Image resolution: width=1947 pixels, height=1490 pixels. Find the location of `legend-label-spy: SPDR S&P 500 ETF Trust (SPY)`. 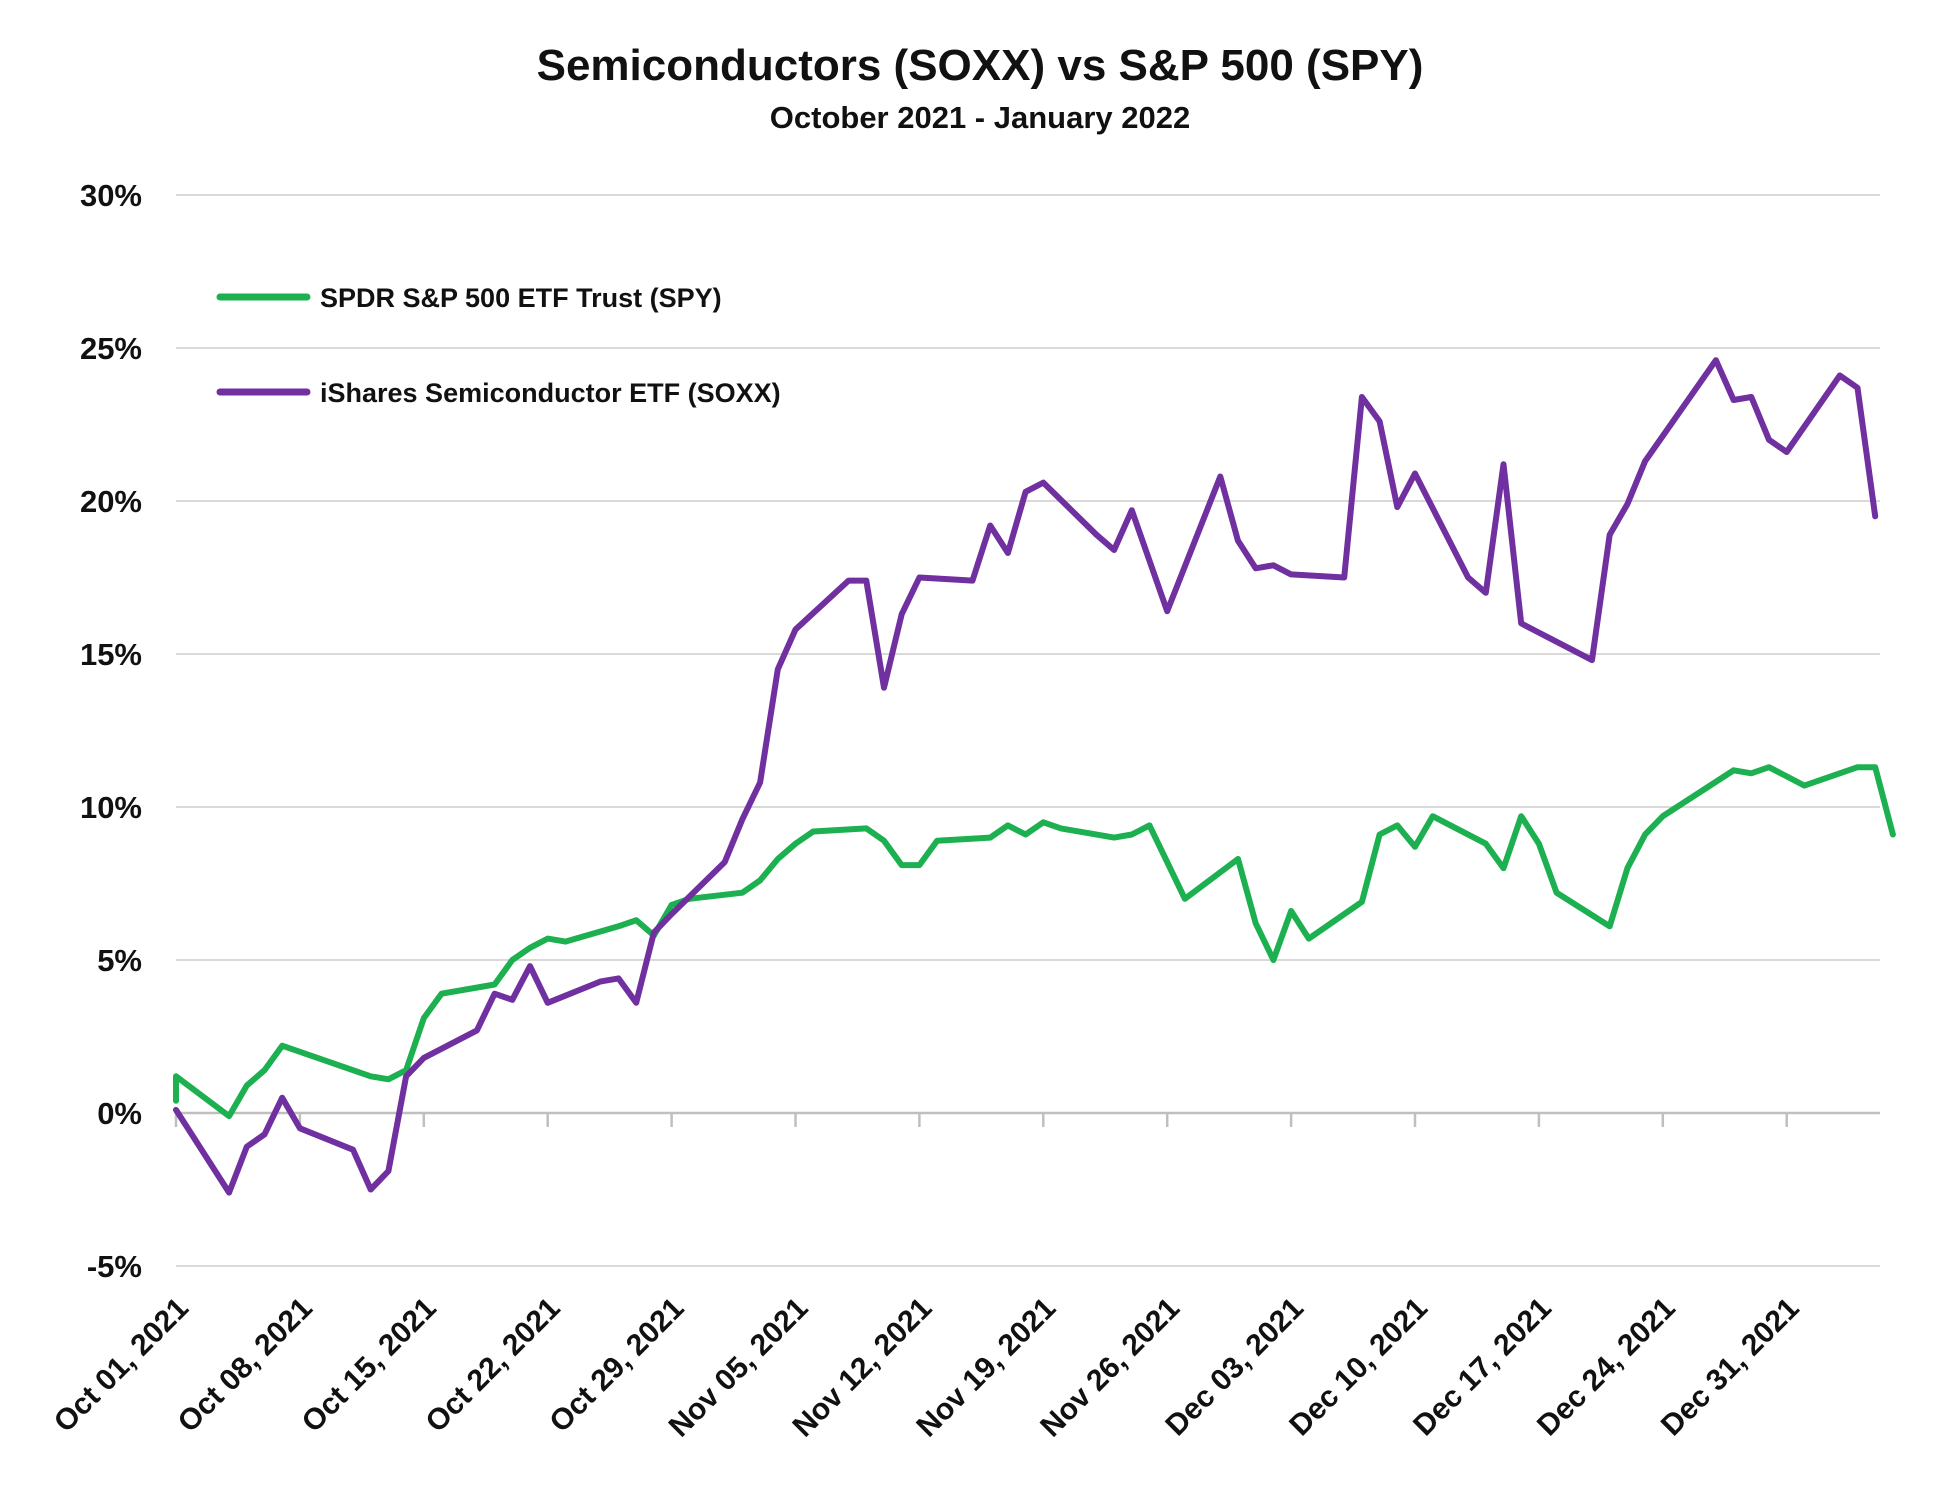

legend-label-spy: SPDR S&P 500 ETF Trust (SPY) is located at coordinates (521, 298).